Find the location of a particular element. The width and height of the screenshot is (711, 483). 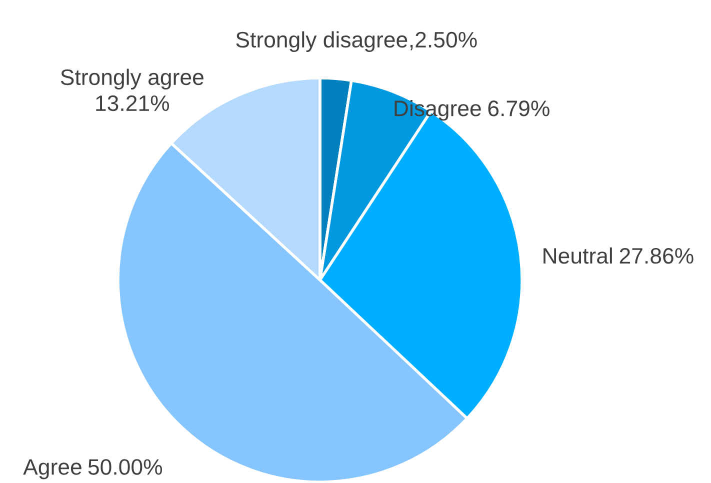

slice-label: Agree is located at coordinates (52, 469).